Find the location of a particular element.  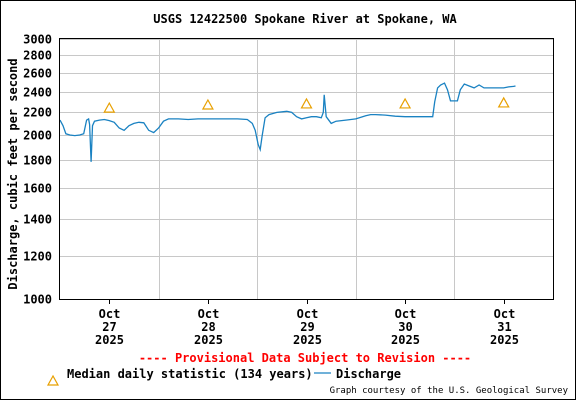

y-tick-label: 2000 is located at coordinates (37, 136).